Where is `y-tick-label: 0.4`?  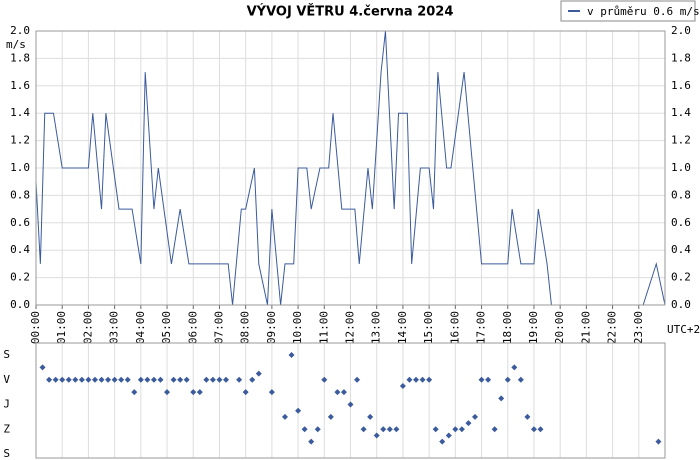
y-tick-label: 0.4 is located at coordinates (20, 249).